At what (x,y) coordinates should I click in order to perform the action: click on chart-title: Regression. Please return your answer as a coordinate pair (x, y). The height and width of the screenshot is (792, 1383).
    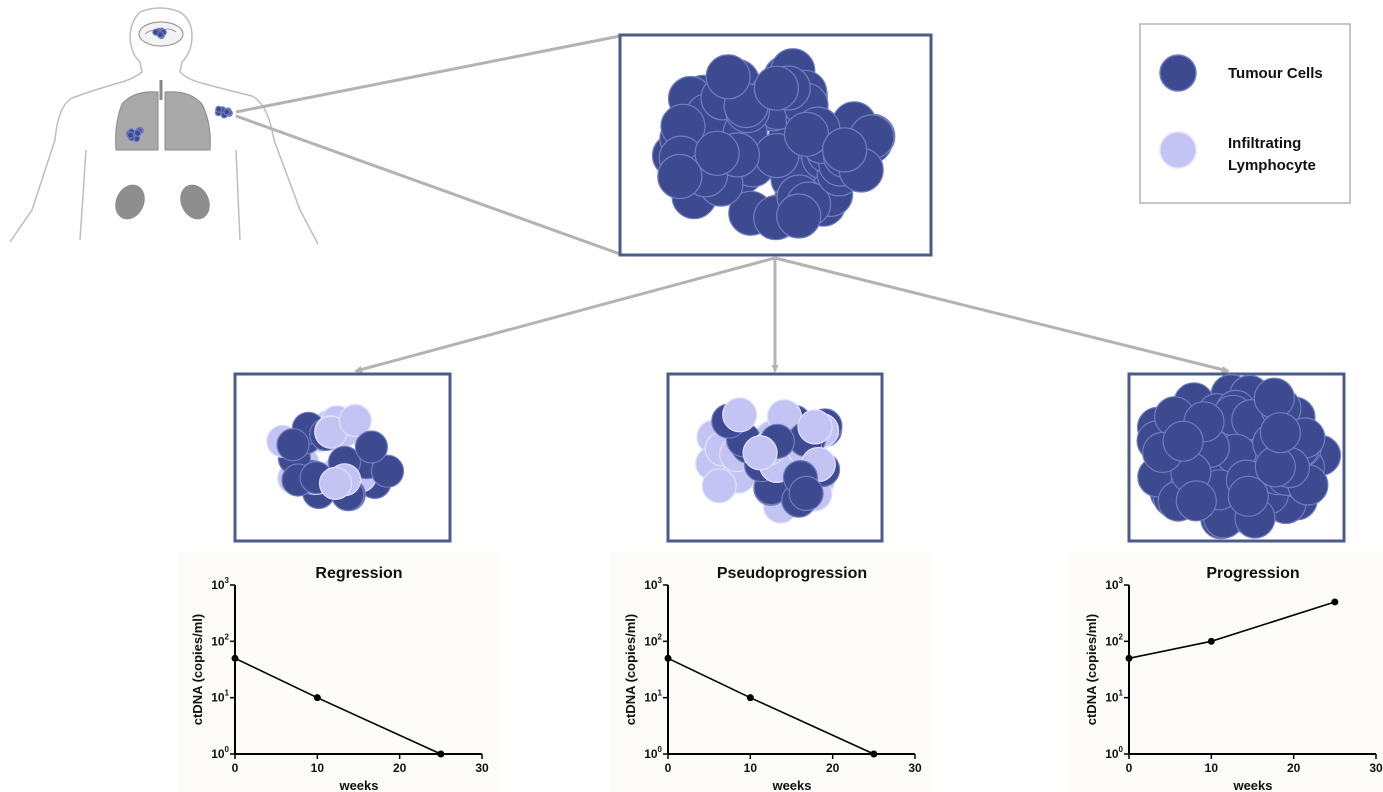
    Looking at the image, I should click on (358, 573).